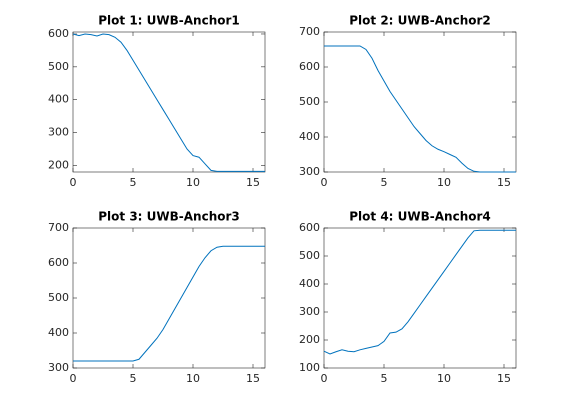  Describe the element at coordinates (169, 21) in the screenshot. I see `subplot-title: Plot 1: UWB-Anchor1` at that location.